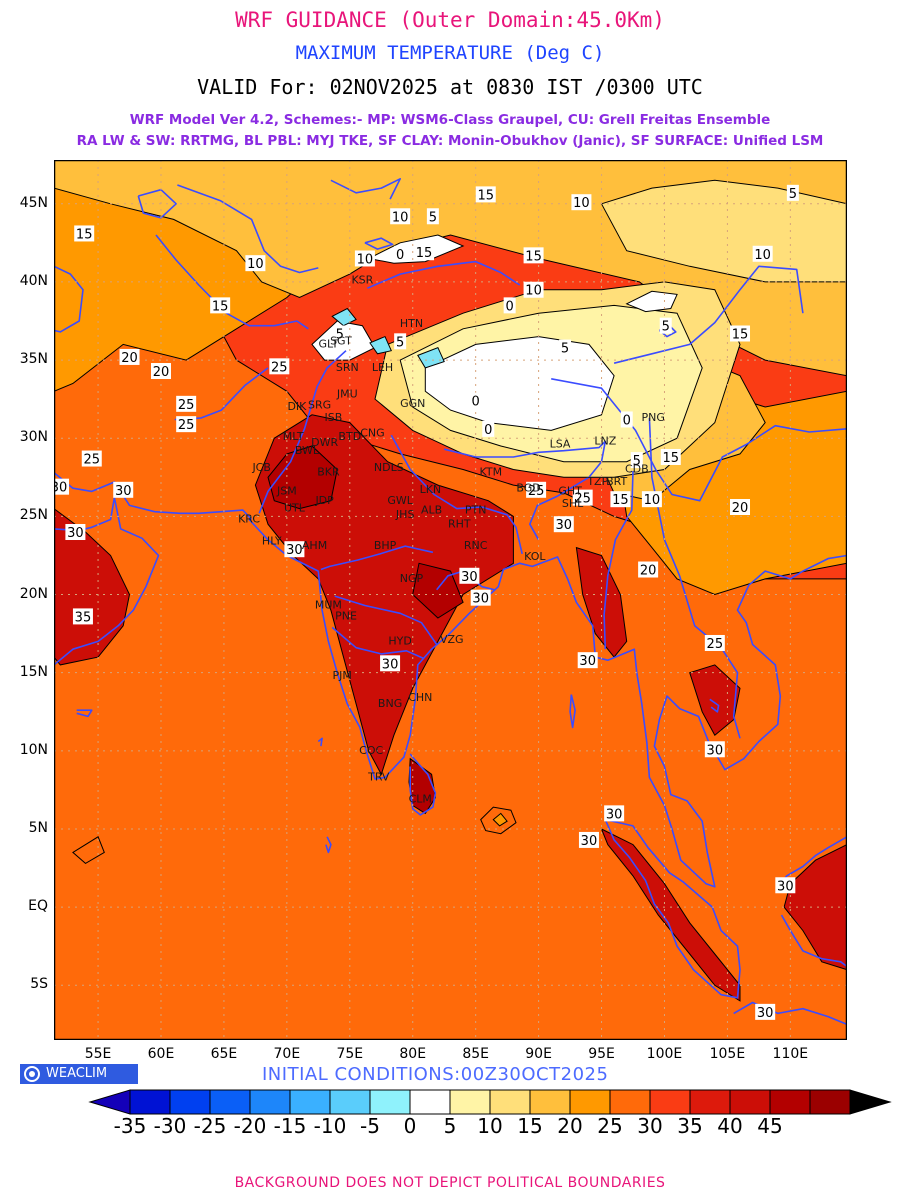 Image resolution: width=900 pixels, height=1200 pixels. Describe the element at coordinates (153, 496) in the screenshot. I see `coast-persian-gulf` at that location.